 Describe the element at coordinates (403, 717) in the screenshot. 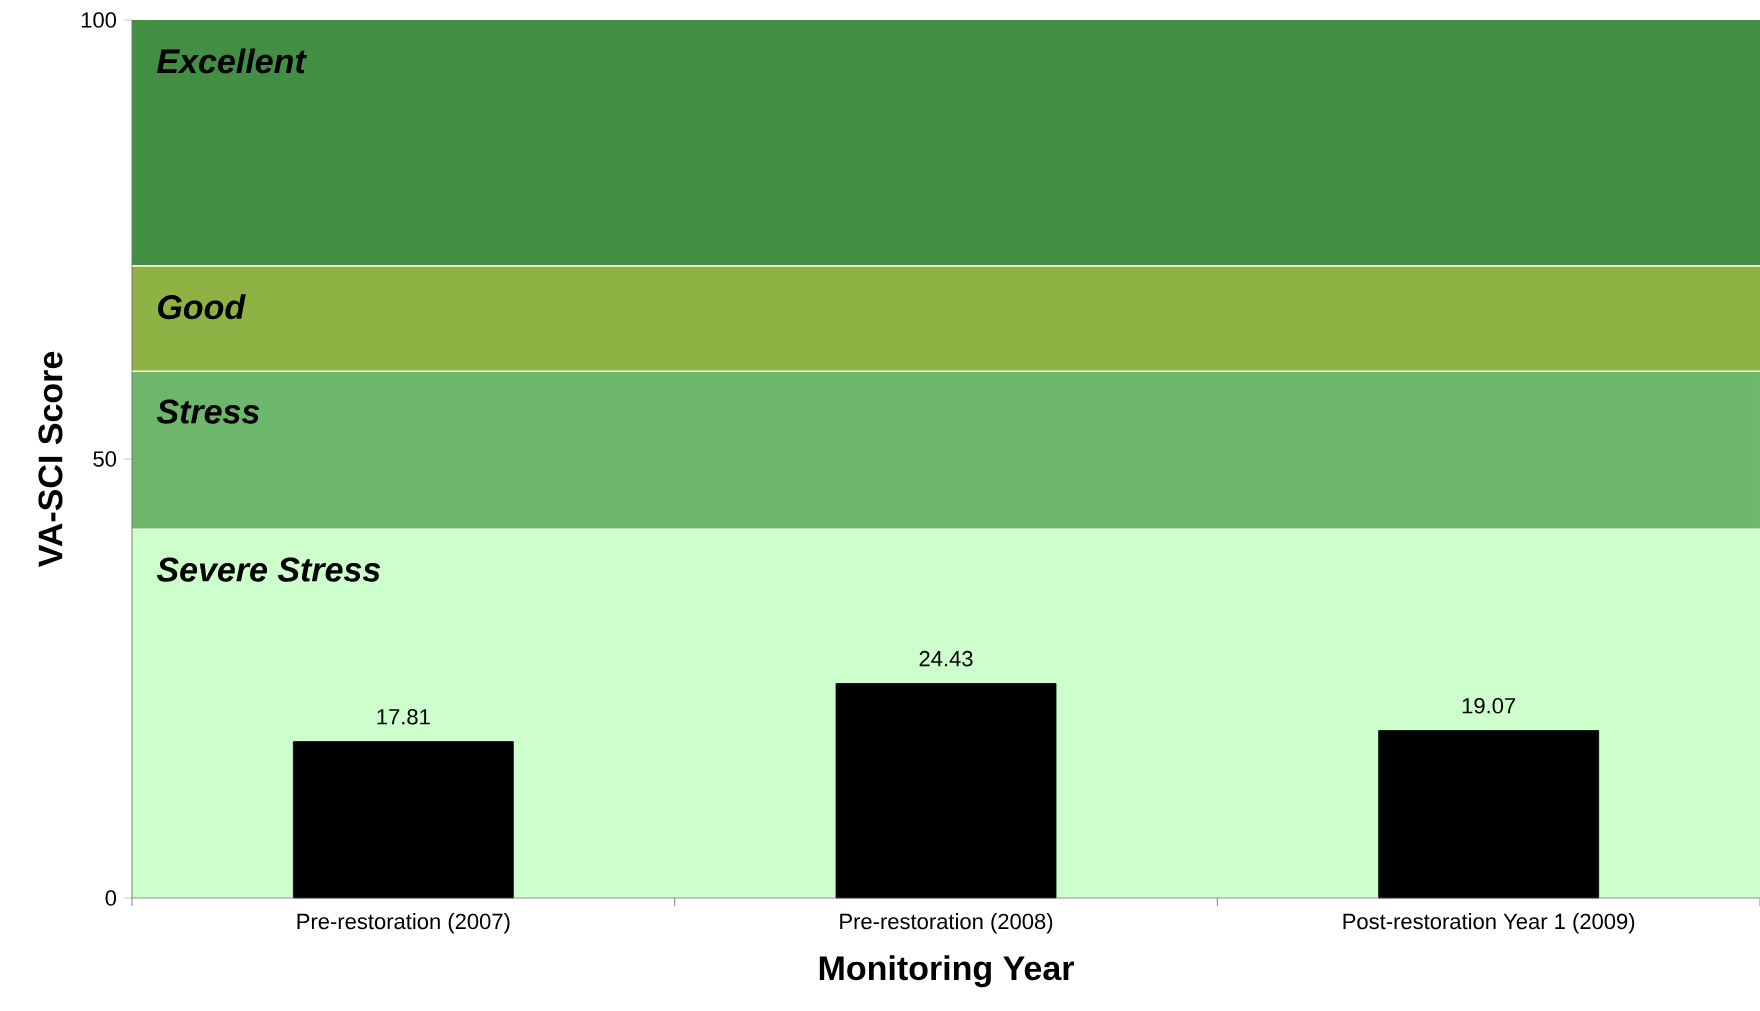

I see `data-label: 17.81` at that location.